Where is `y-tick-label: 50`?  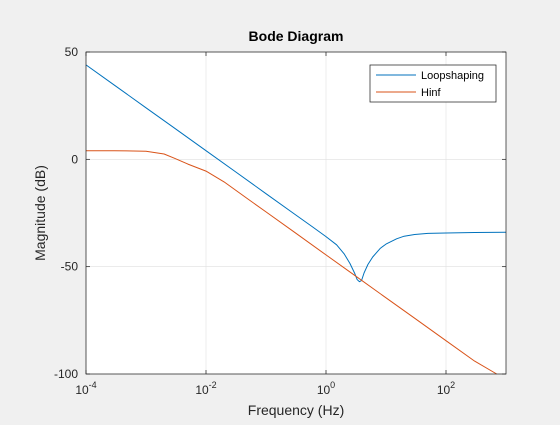 y-tick-label: 50 is located at coordinates (72, 52).